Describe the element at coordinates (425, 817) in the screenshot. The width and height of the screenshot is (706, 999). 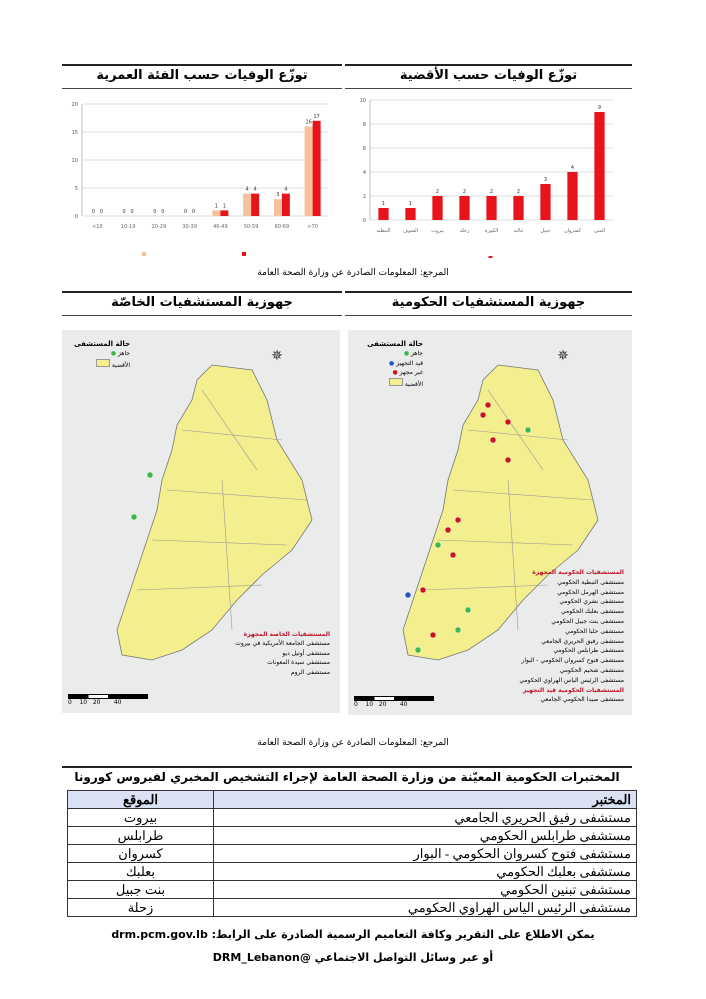
I see `lab-cell: مستشفى رفيق الحريري الجامعي` at that location.